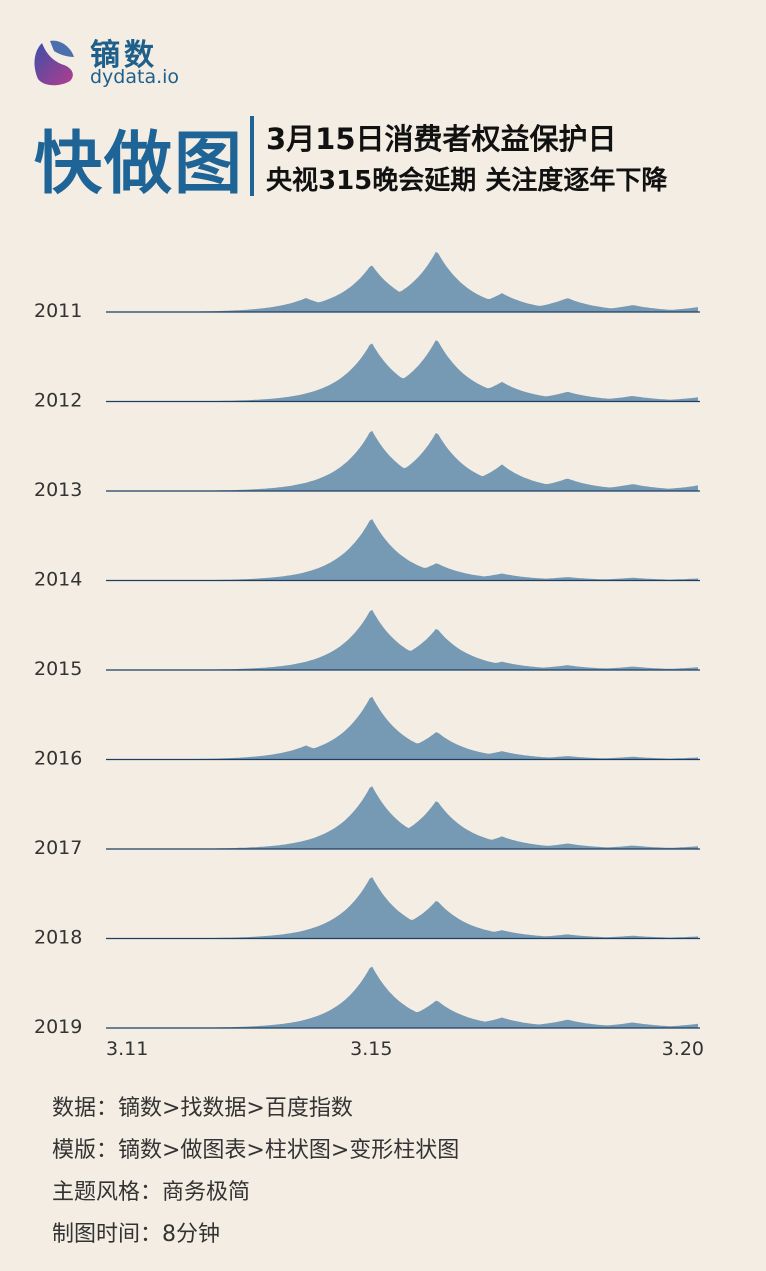 The image size is (766, 1271). What do you see at coordinates (252, 156) in the screenshot?
I see `title-divider` at bounding box center [252, 156].